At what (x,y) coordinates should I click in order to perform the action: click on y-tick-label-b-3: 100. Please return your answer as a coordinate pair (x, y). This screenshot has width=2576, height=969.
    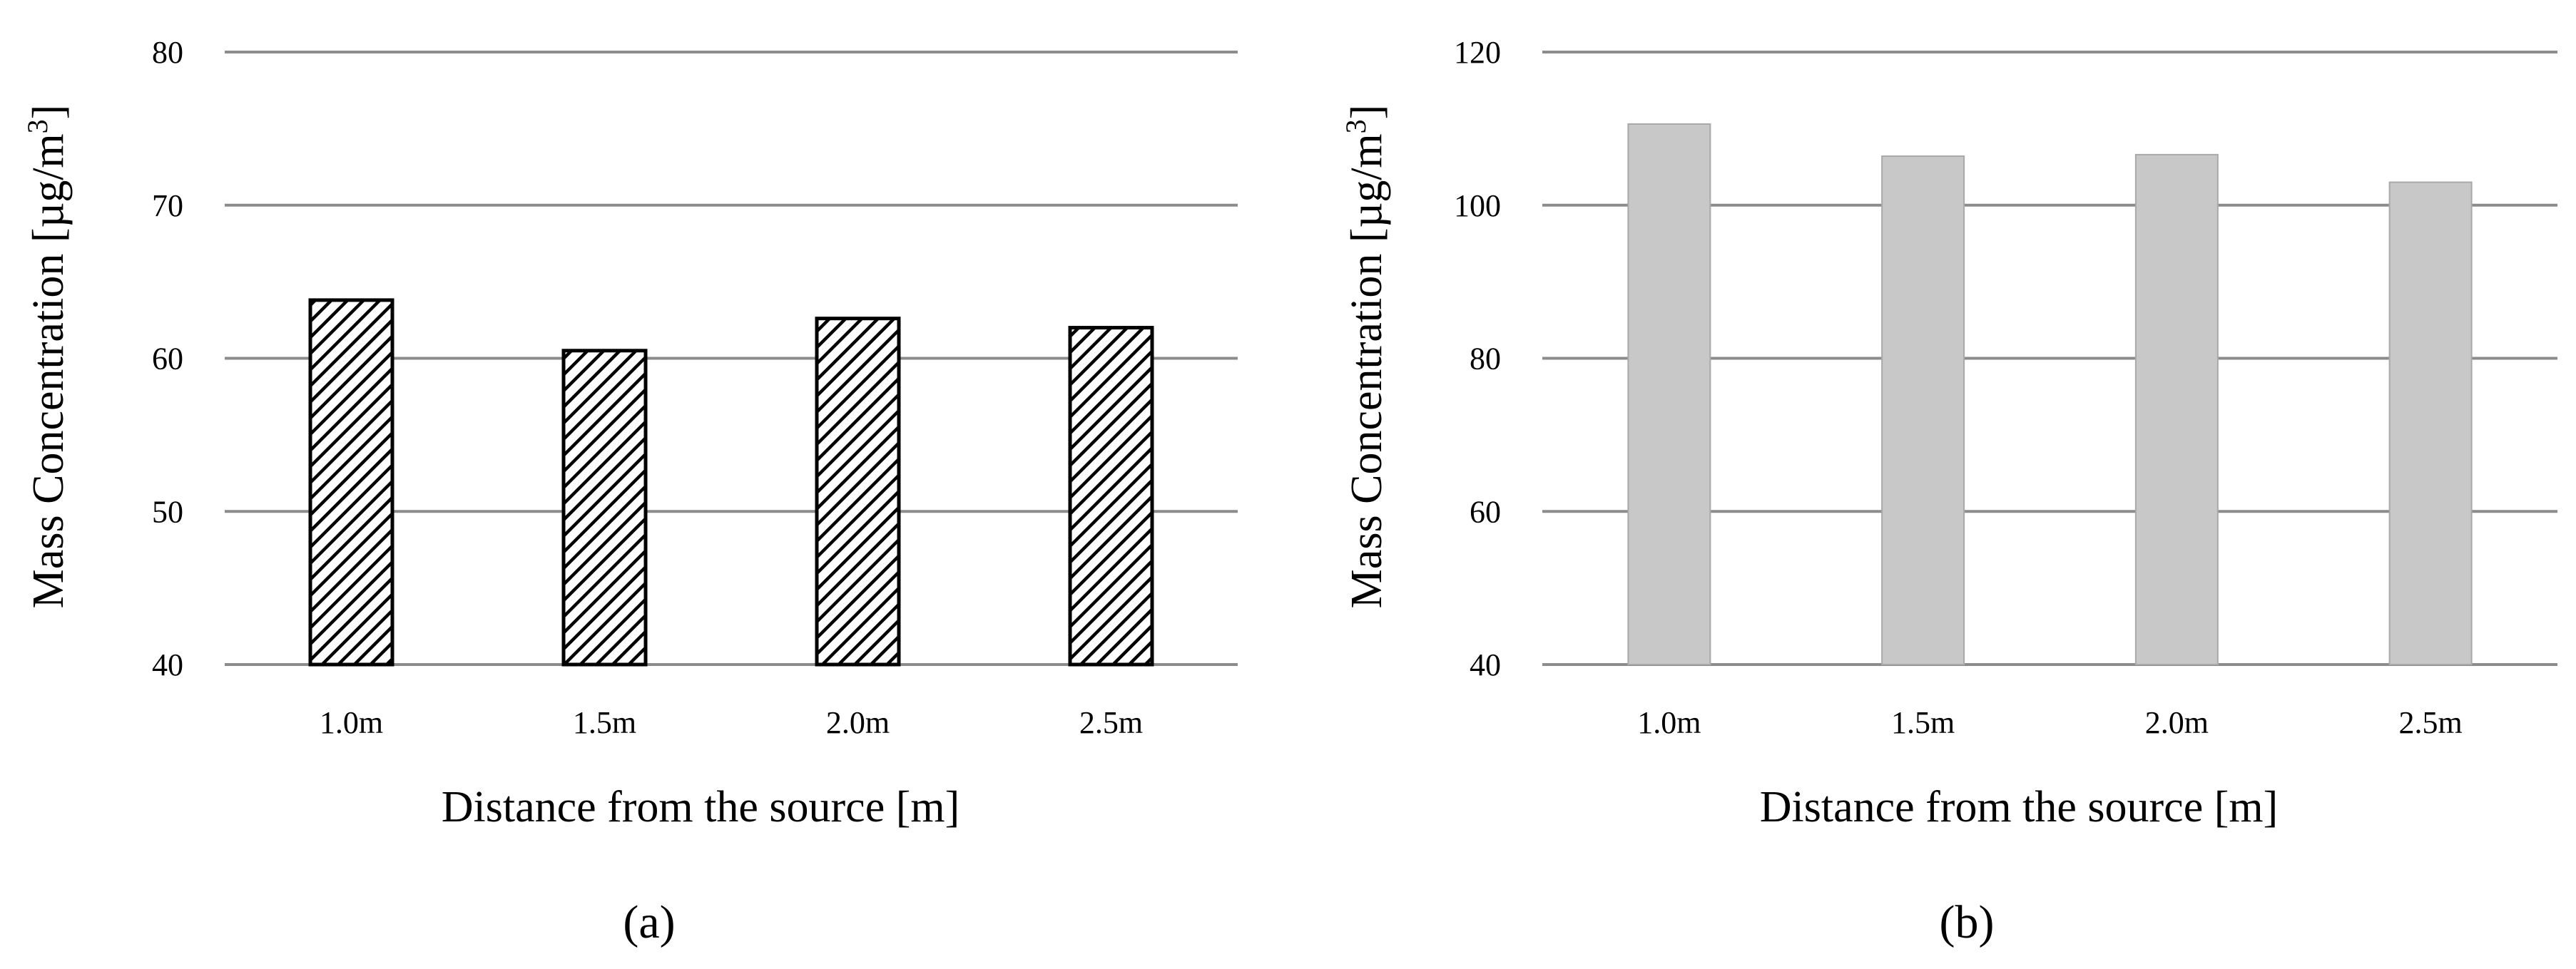
    Looking at the image, I should click on (1477, 205).